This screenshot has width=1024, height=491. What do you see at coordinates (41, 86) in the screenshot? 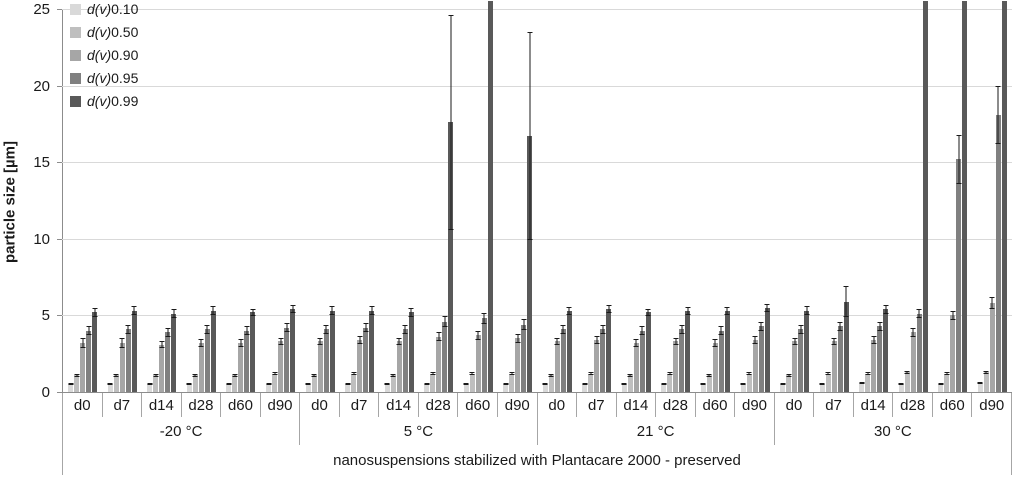
I see `y-tick-label: 20` at bounding box center [41, 86].